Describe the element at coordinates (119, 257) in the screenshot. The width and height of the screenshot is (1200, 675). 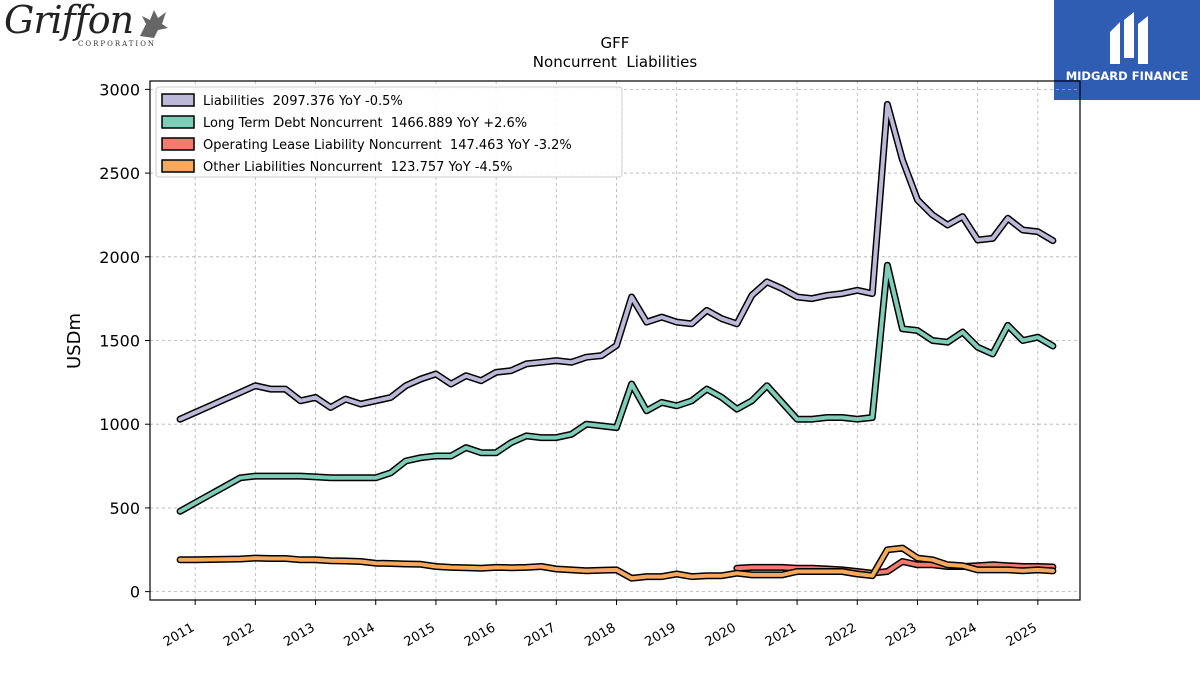
I see `y-tick-label: 2000` at that location.